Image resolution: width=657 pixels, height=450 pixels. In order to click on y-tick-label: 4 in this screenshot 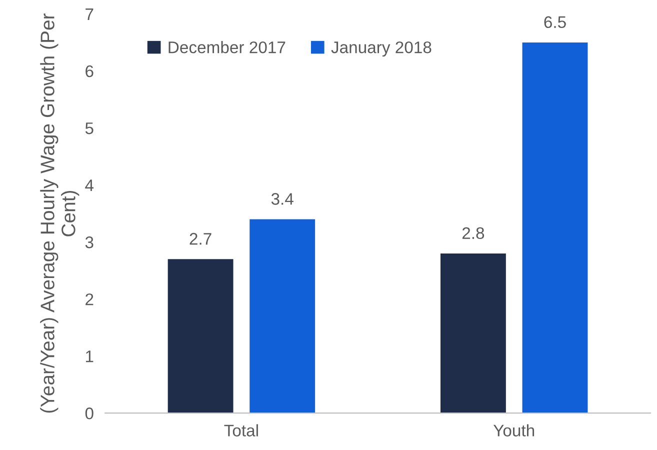, I will do `click(89, 186)`.